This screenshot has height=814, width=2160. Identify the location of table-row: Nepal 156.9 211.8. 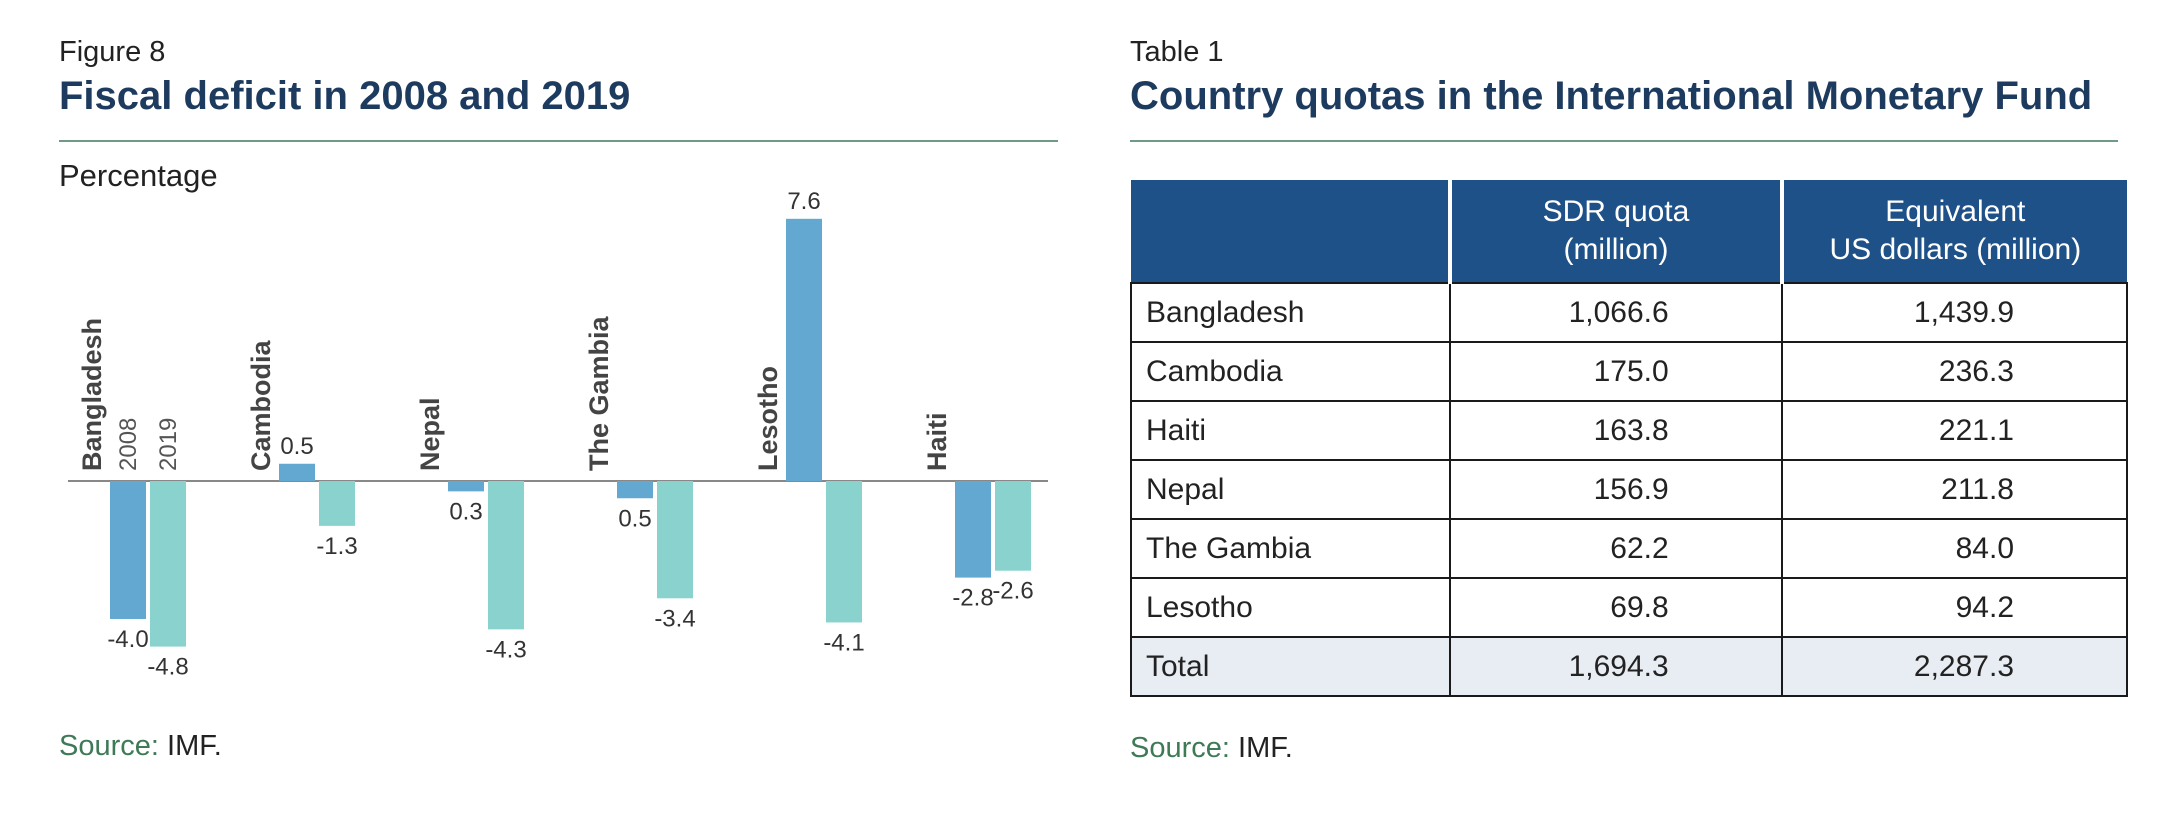
(1629, 489).